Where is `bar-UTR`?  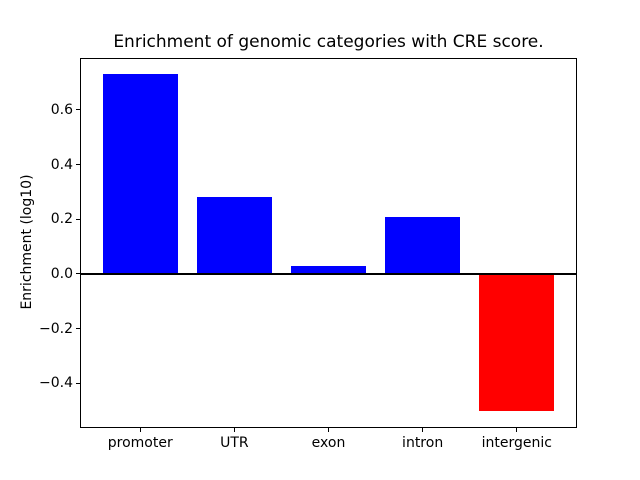 bar-UTR is located at coordinates (234, 235).